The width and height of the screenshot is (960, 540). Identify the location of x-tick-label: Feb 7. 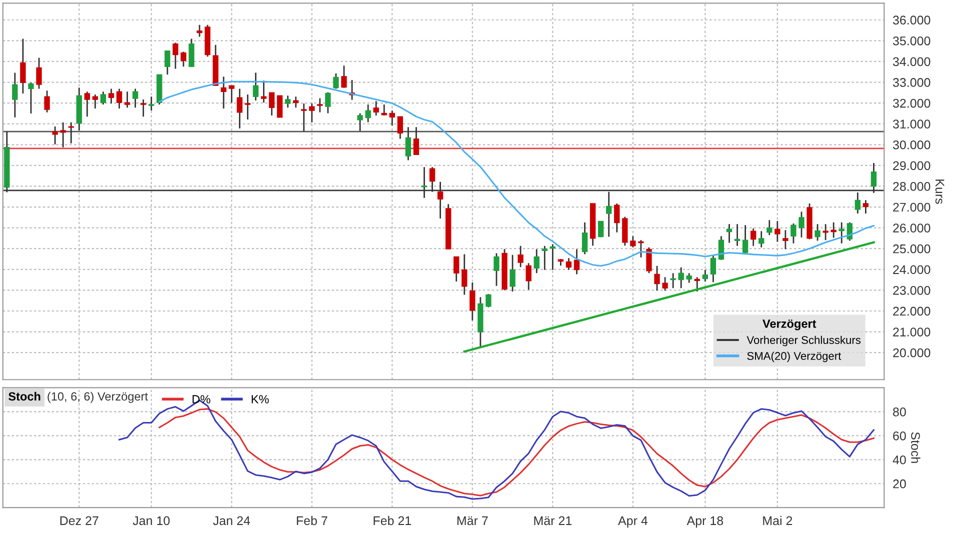
(312, 521).